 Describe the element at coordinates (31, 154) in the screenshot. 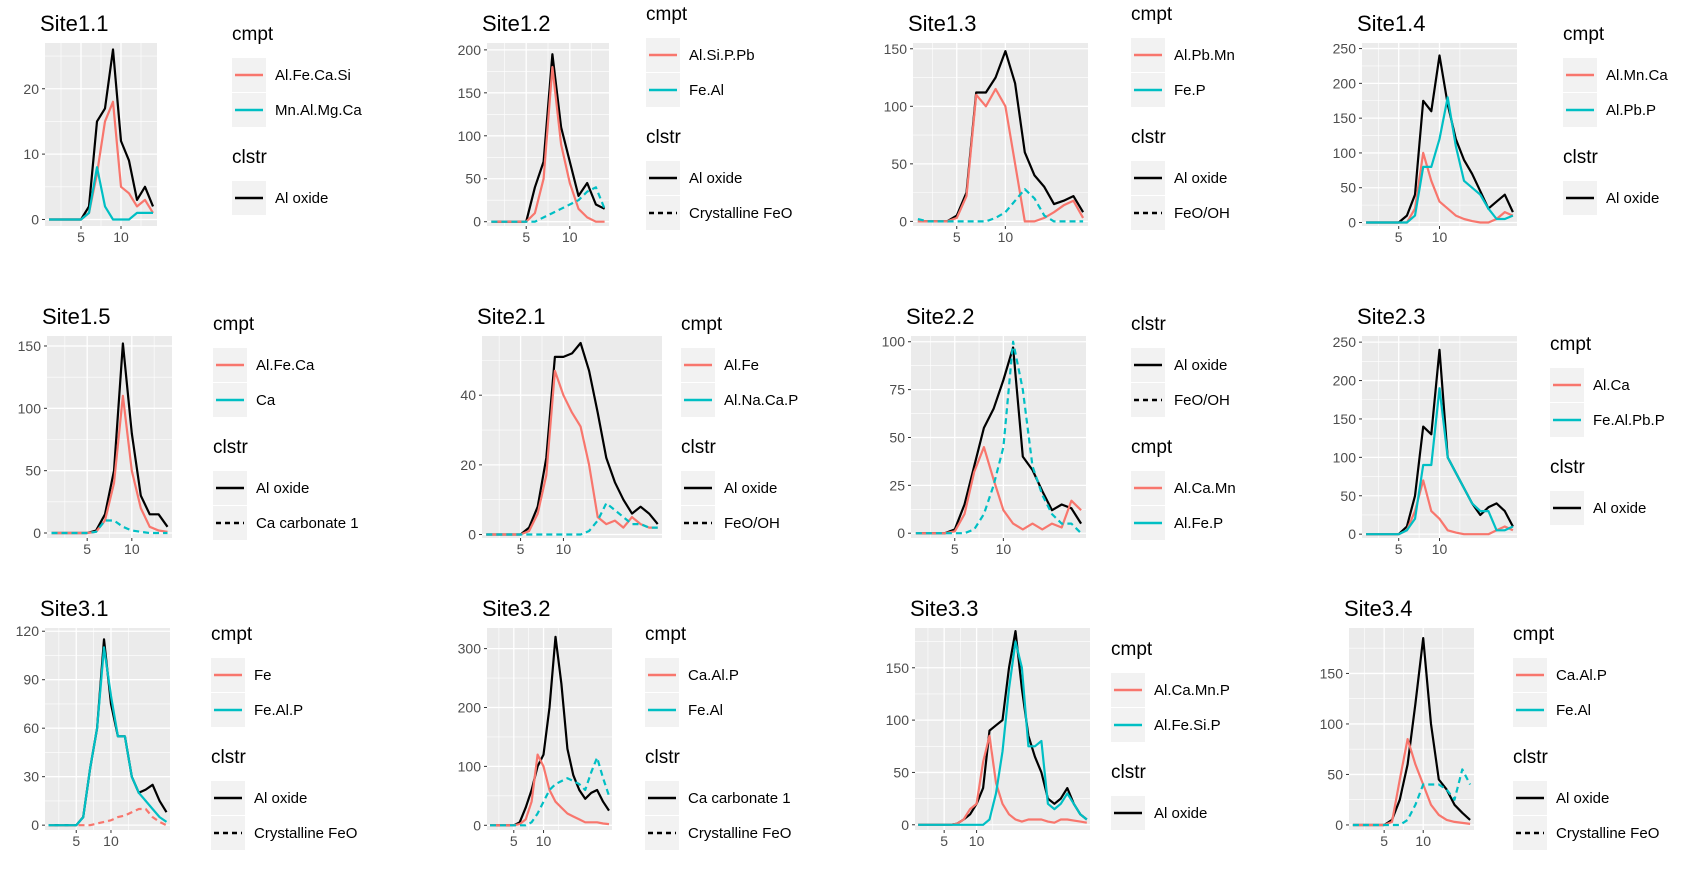

I see `y-tick-label: 10` at that location.